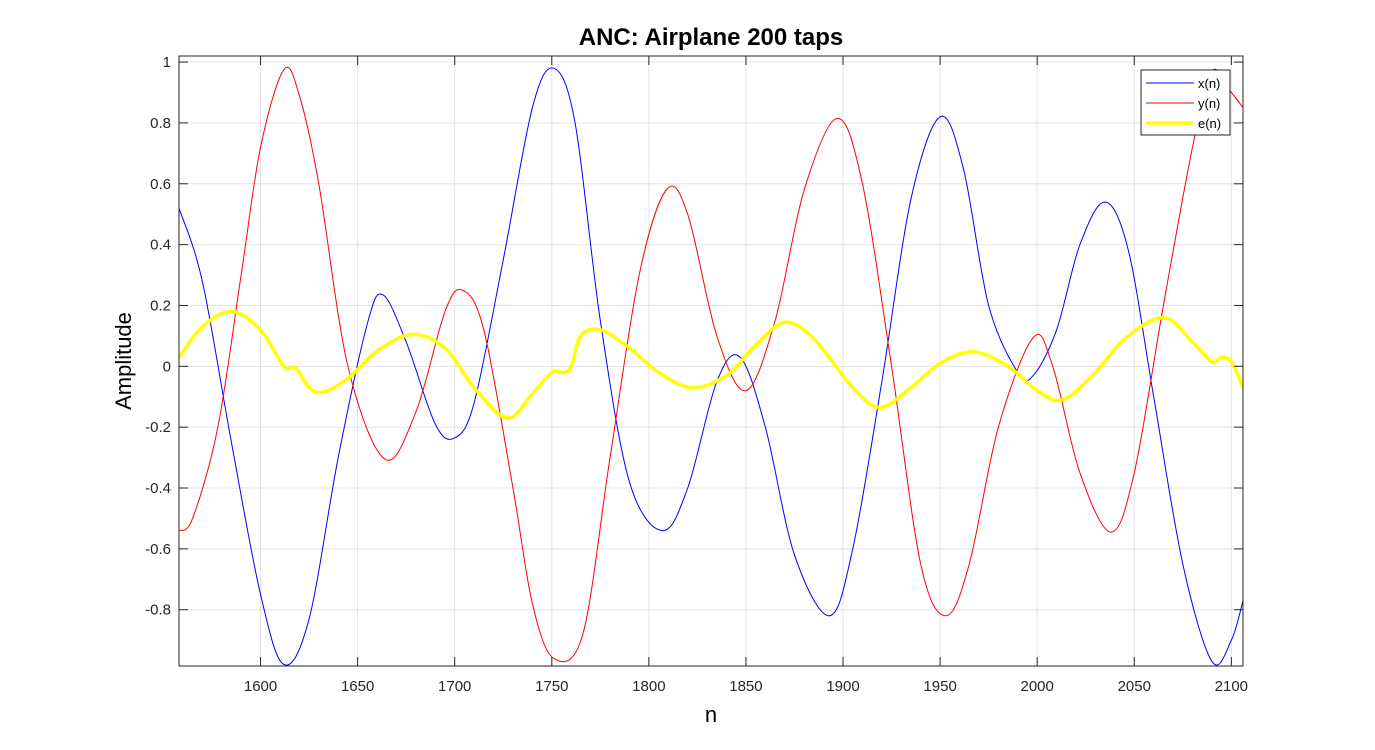 The image size is (1375, 750). Describe the element at coordinates (842, 686) in the screenshot. I see `x-tick-label: 1900` at that location.